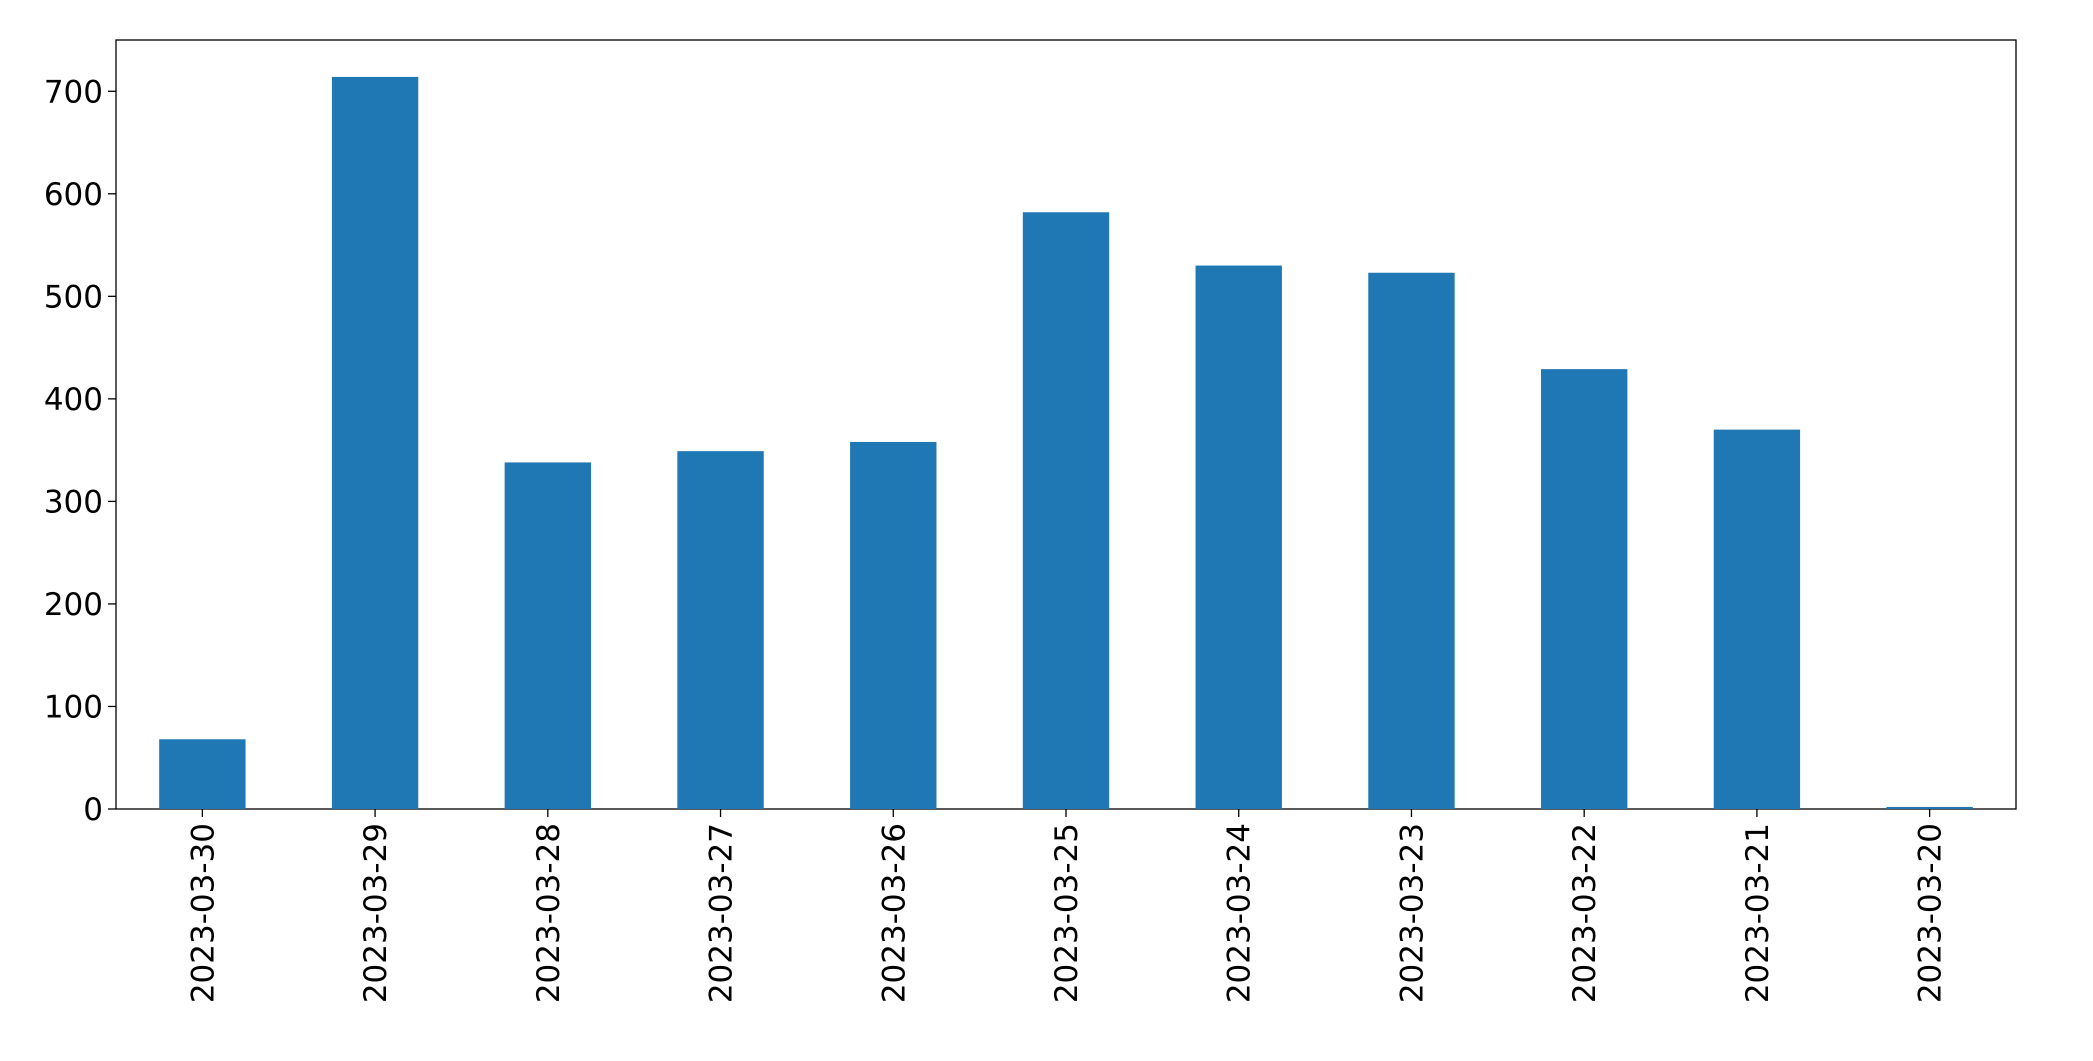  Describe the element at coordinates (73, 297) in the screenshot. I see `y-tick-label: 500` at that location.